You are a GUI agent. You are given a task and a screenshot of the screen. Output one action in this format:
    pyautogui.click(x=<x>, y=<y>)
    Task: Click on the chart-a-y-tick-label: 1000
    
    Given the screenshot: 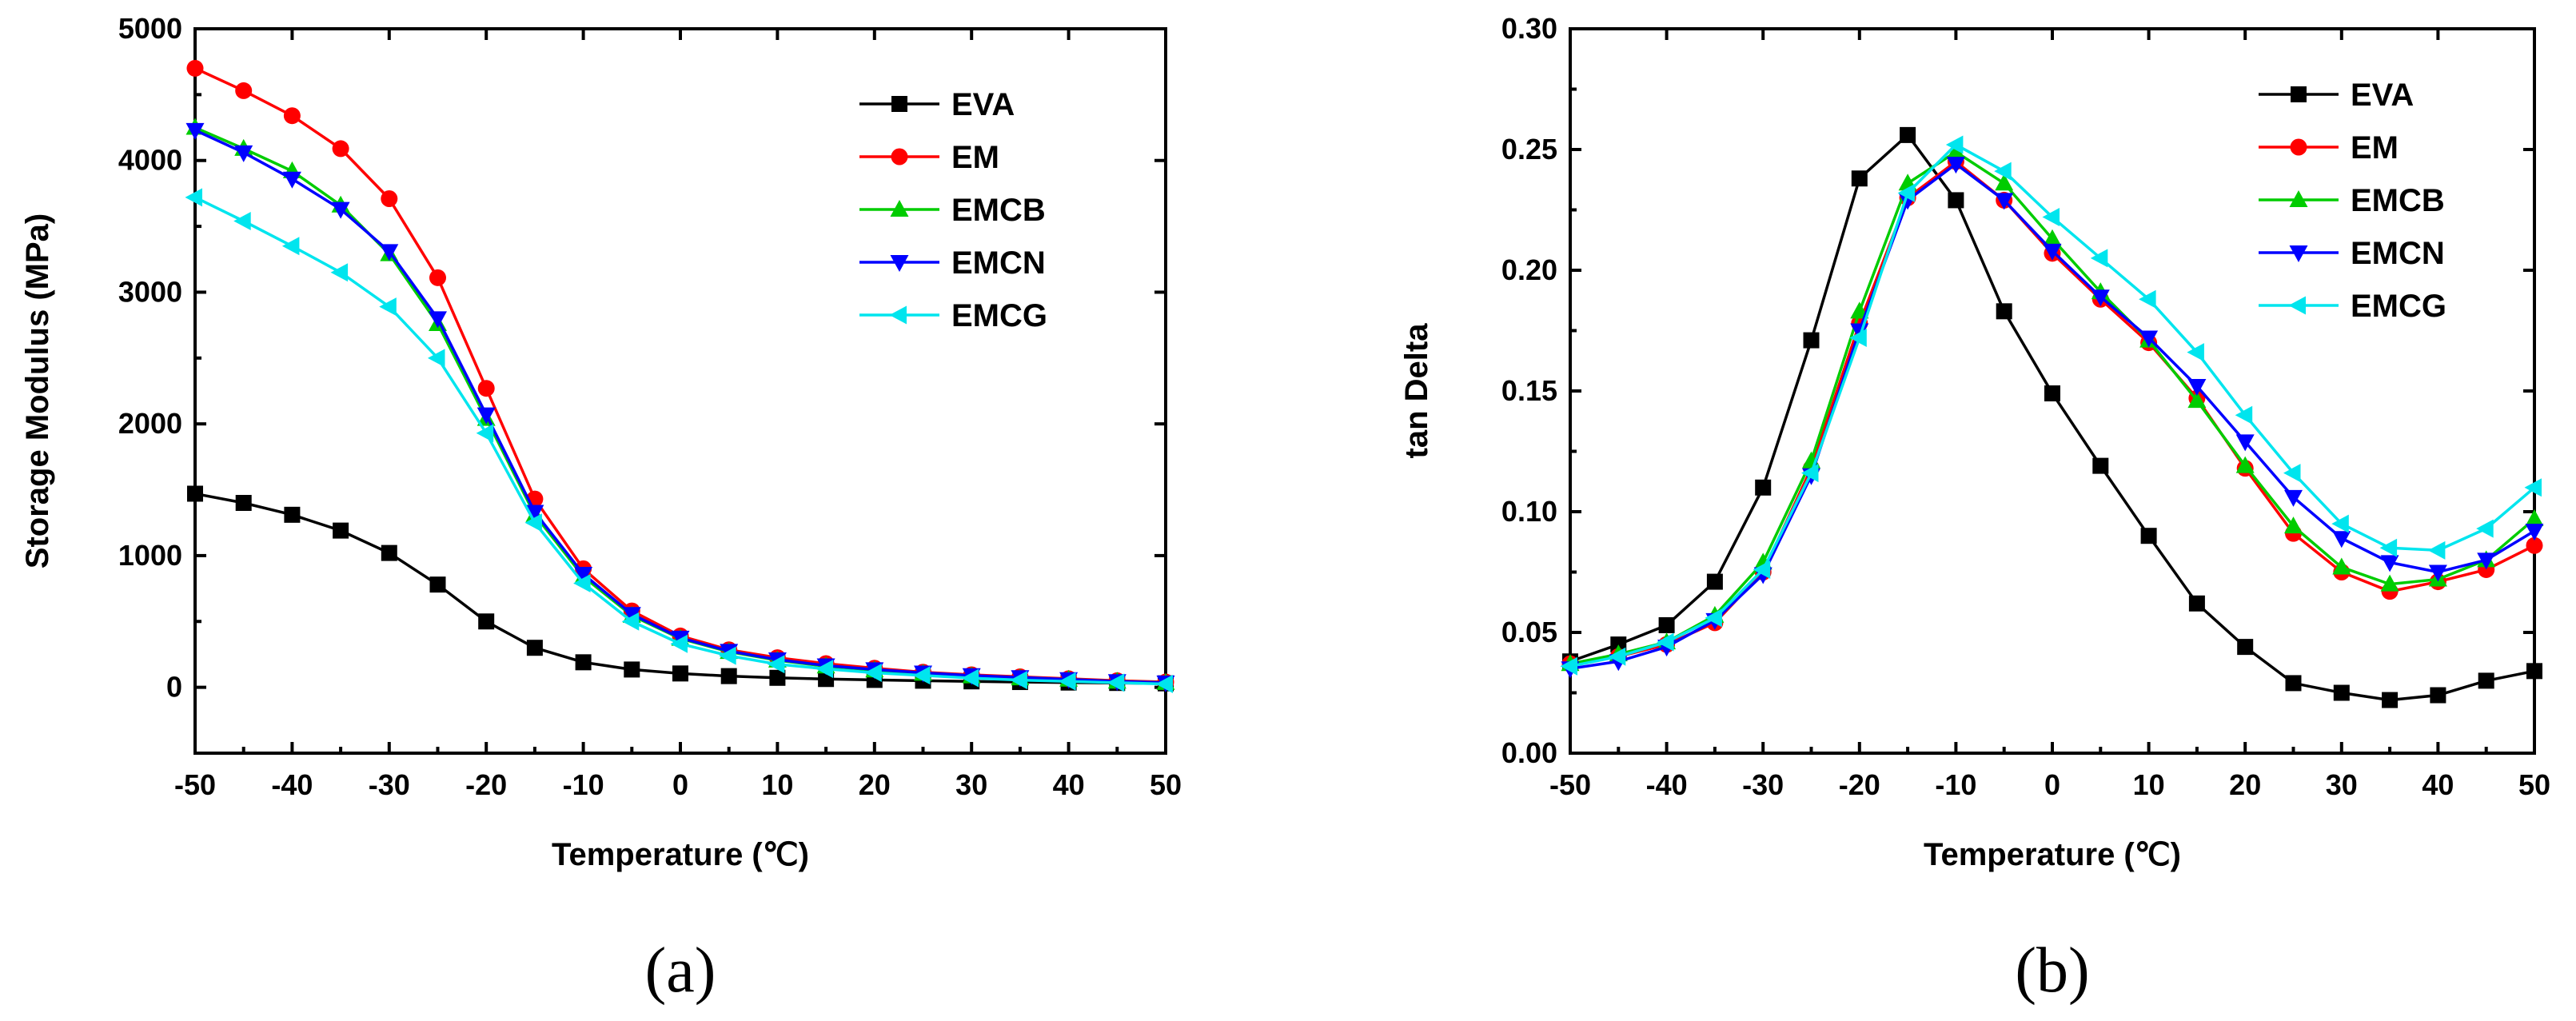 What is the action you would take?
    pyautogui.click(x=150, y=555)
    